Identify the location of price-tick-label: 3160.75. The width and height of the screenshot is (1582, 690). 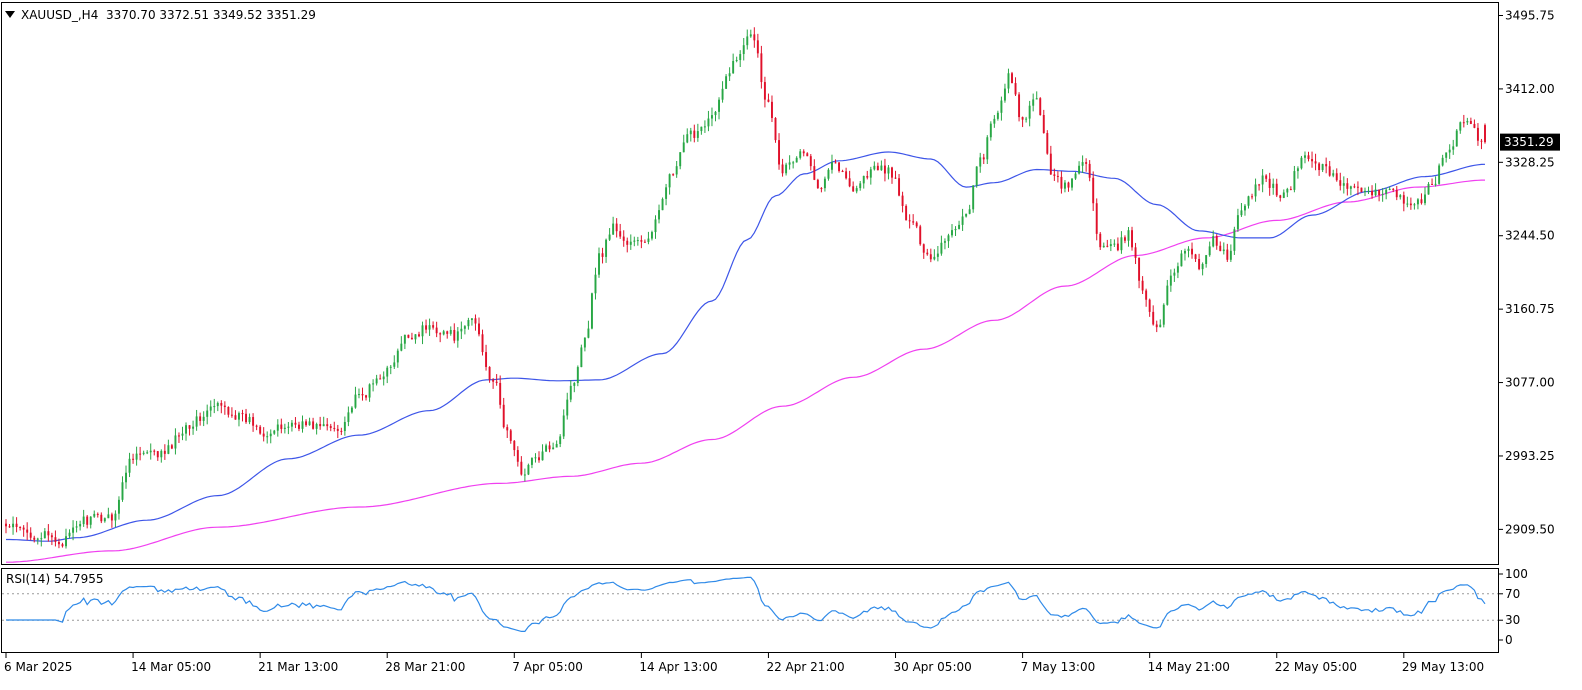
(1530, 309).